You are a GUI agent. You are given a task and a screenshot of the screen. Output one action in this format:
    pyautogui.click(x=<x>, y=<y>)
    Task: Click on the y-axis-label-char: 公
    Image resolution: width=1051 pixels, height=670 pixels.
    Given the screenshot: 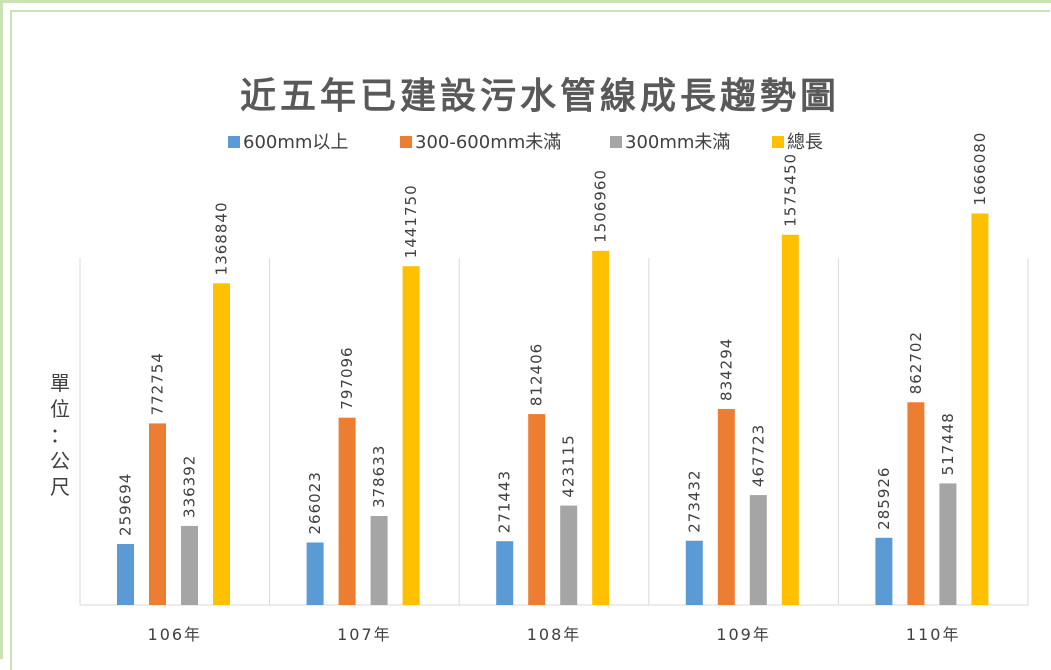 What is the action you would take?
    pyautogui.click(x=60, y=461)
    